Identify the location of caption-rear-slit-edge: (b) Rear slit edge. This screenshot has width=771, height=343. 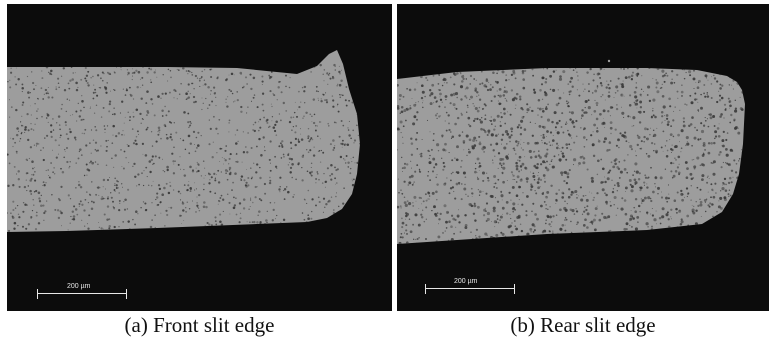
(583, 325).